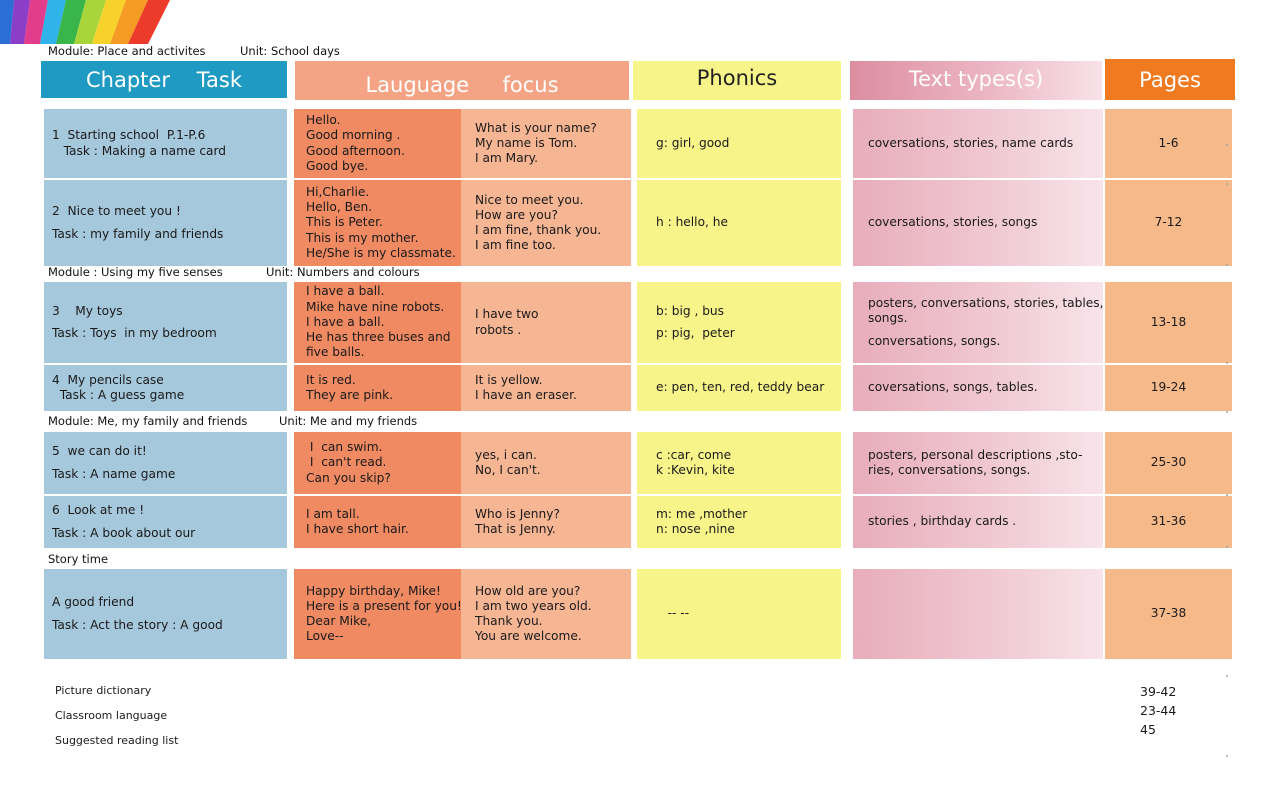  What do you see at coordinates (1168, 143) in the screenshot?
I see `cell-pages: 1-6` at bounding box center [1168, 143].